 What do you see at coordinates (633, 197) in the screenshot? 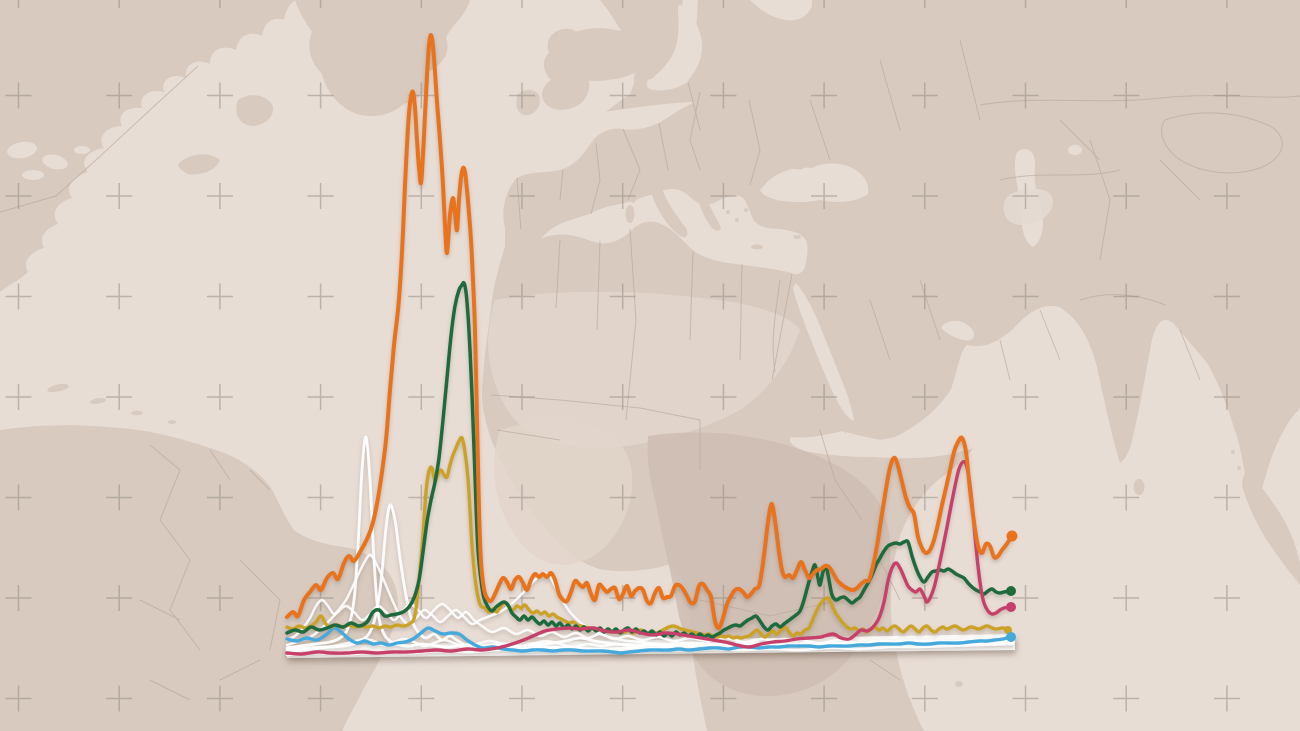
I see `island-corsica` at bounding box center [633, 197].